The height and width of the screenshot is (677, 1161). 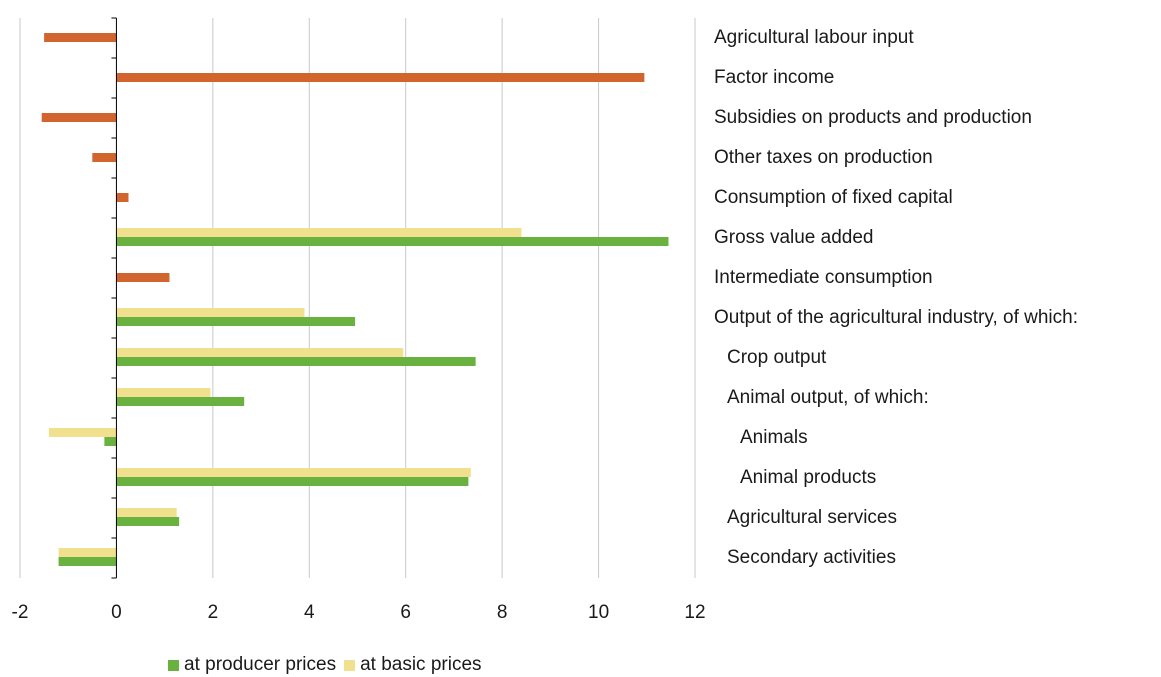 What do you see at coordinates (598, 612) in the screenshot?
I see `x-tick-label-6: 10` at bounding box center [598, 612].